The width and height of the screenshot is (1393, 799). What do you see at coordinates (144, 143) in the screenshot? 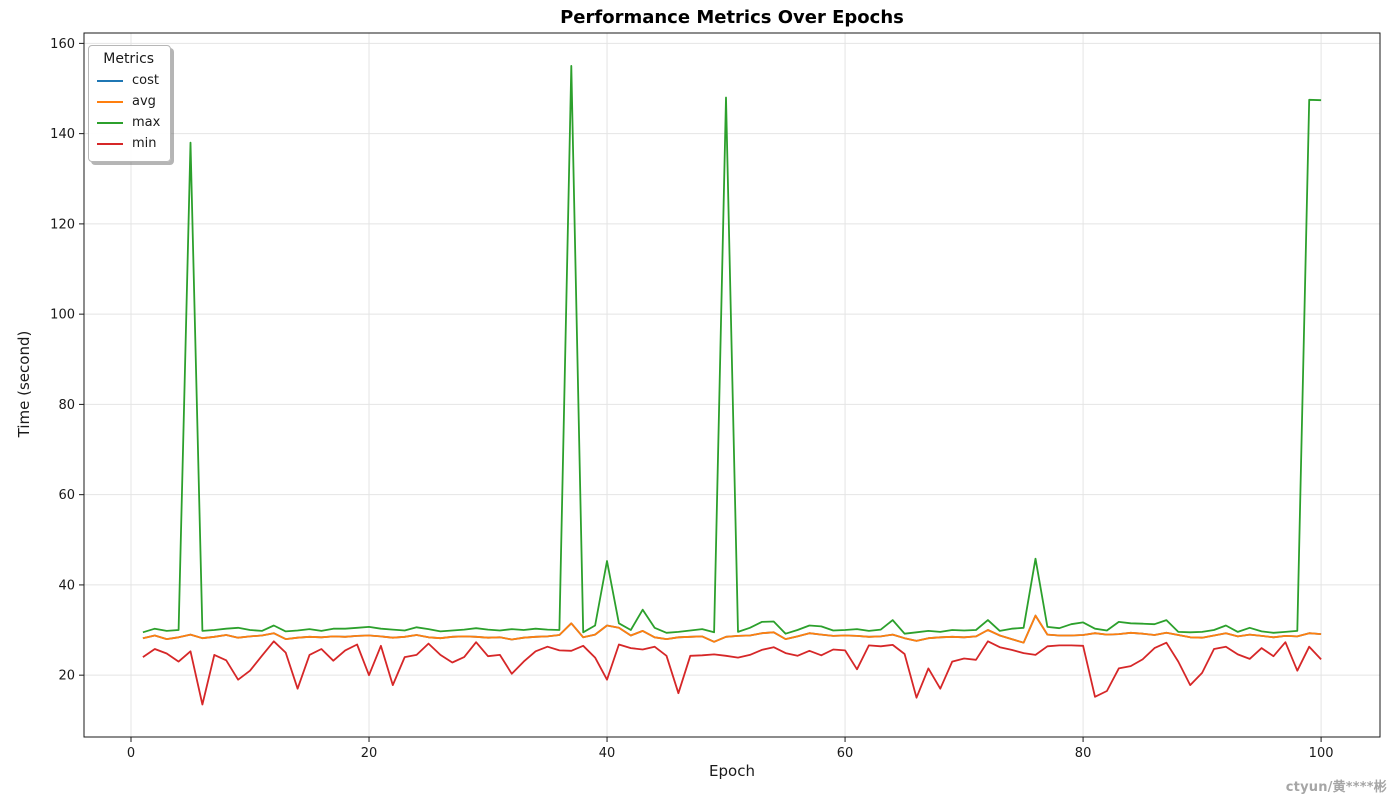
I see `legend-label: min` at bounding box center [144, 143].